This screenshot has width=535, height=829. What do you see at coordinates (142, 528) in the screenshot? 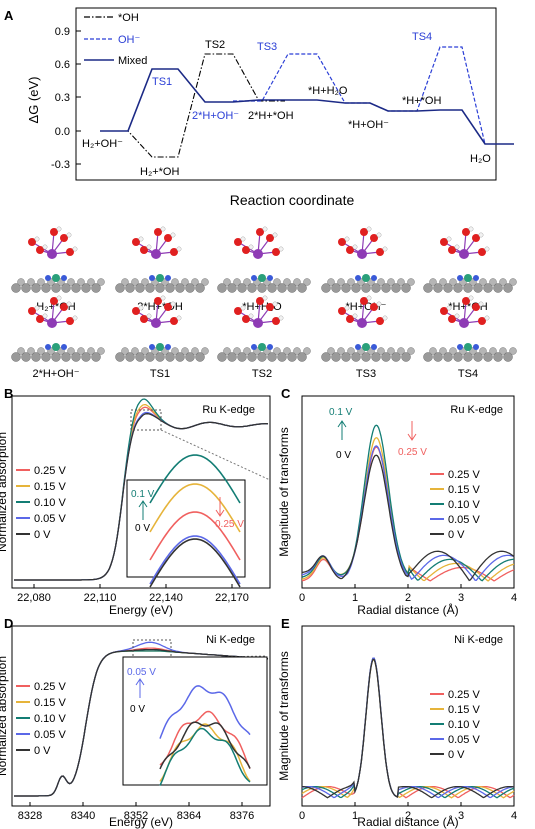
I see `panel-b-inset-base-label: 0 V` at bounding box center [142, 528].